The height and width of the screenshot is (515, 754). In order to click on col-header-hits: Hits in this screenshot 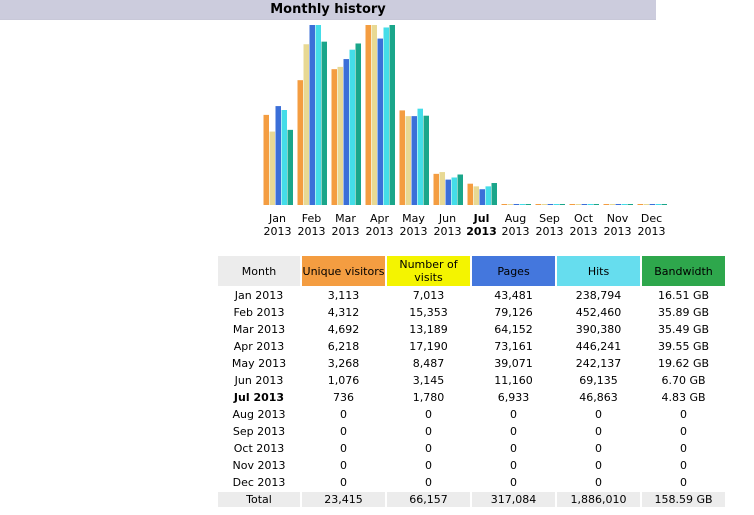, I will do `click(598, 271)`.